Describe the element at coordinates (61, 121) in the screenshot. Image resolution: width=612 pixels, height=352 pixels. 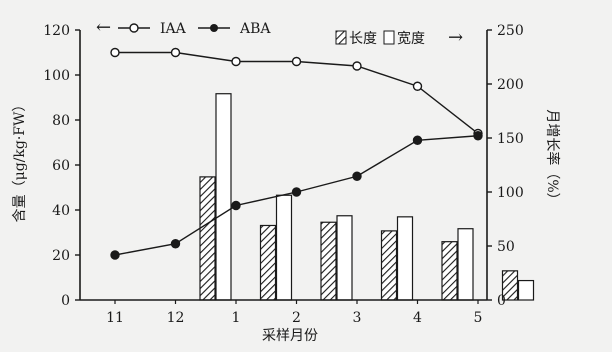
I see `left-tick-label: 80` at that location.